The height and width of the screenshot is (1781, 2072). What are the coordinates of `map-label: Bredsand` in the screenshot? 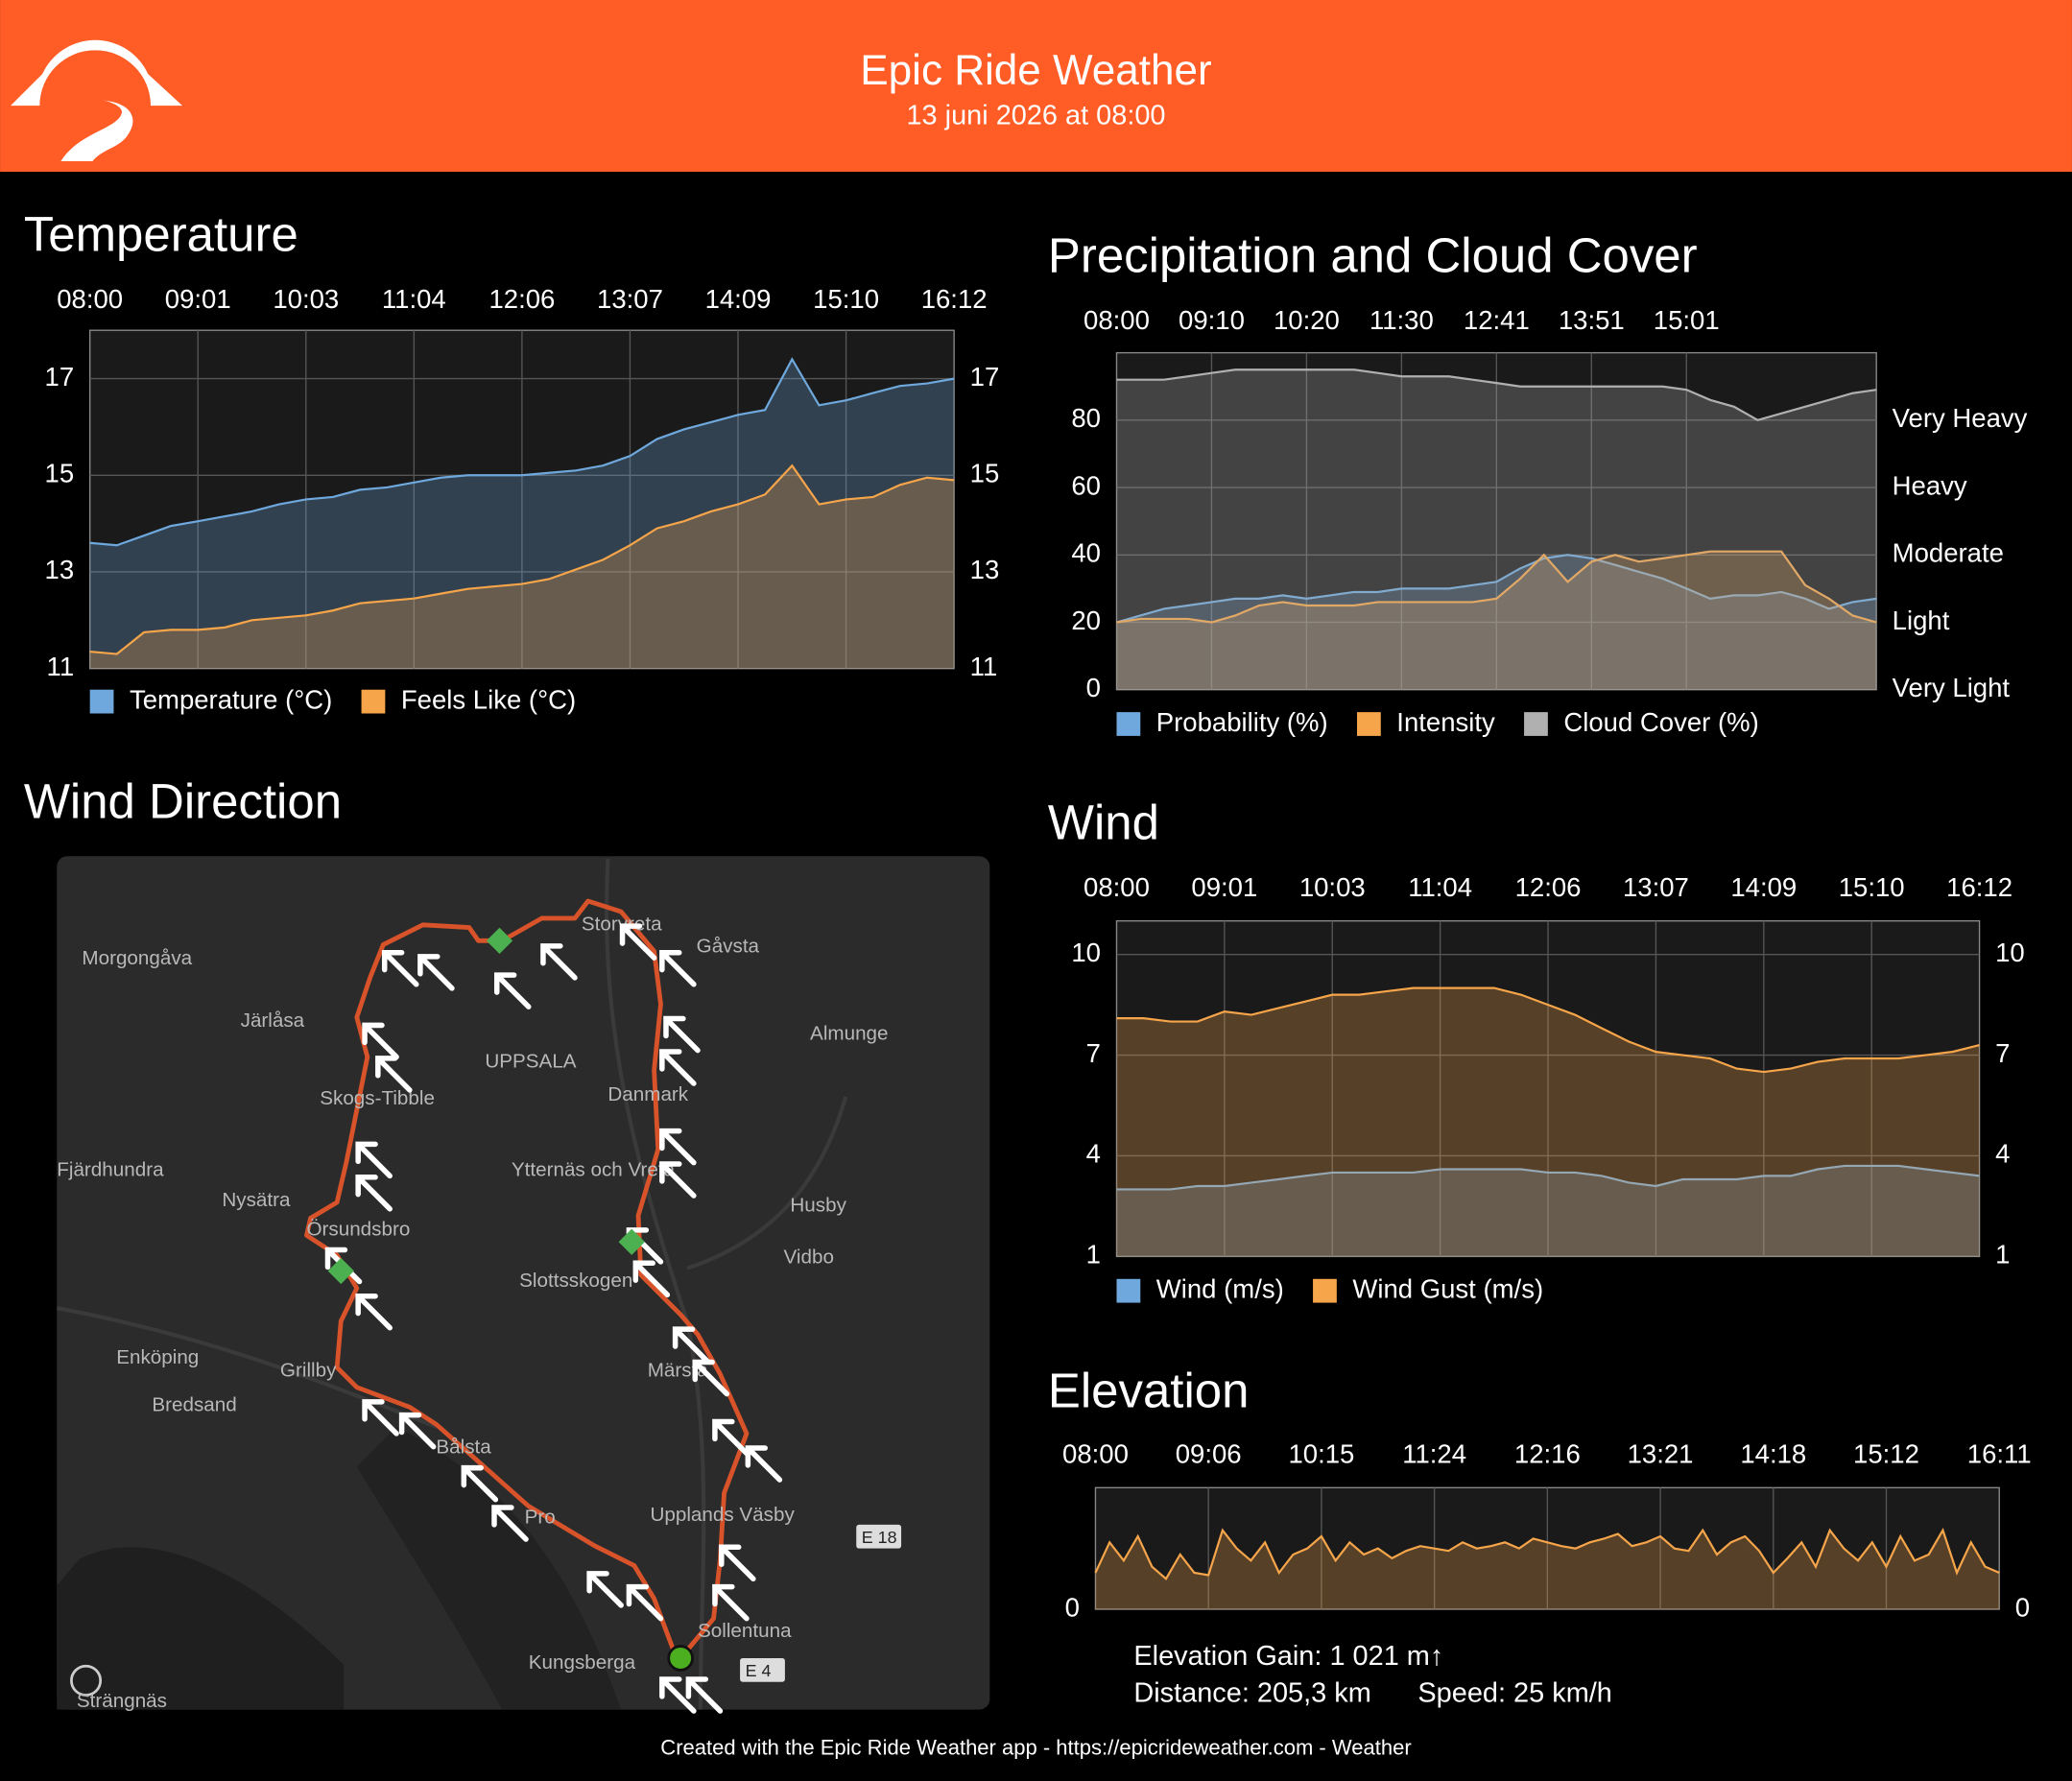 It's located at (194, 1404).